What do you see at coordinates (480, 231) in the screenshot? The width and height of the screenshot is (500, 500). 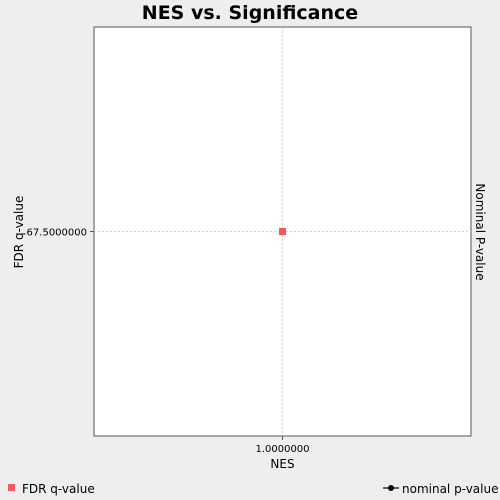 I see `y2-axis-label: Nominal P-value` at bounding box center [480, 231].